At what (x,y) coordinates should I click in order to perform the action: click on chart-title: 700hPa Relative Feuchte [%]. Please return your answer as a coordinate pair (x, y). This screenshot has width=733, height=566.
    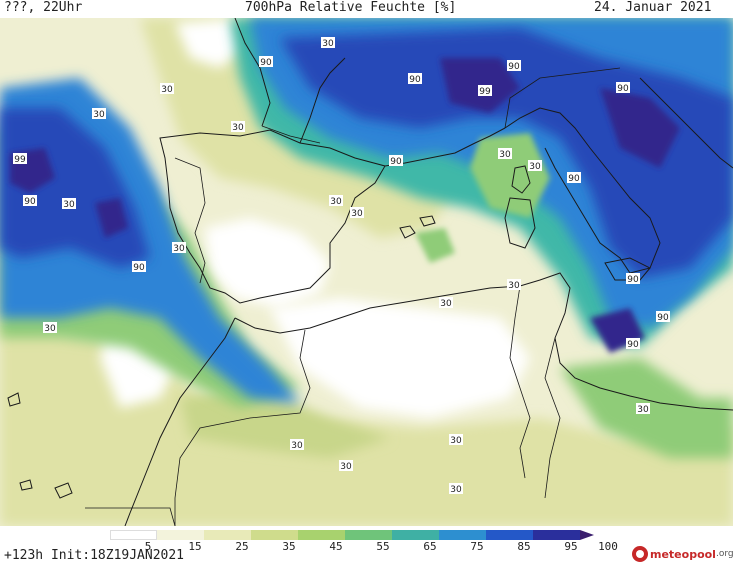
    Looking at the image, I should click on (351, 7).